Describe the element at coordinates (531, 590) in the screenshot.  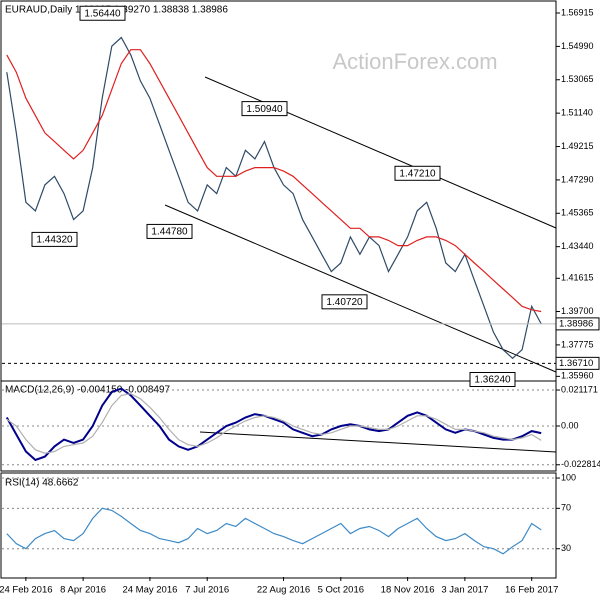
I see `x-tick-label: 16 Feb 2017` at that location.